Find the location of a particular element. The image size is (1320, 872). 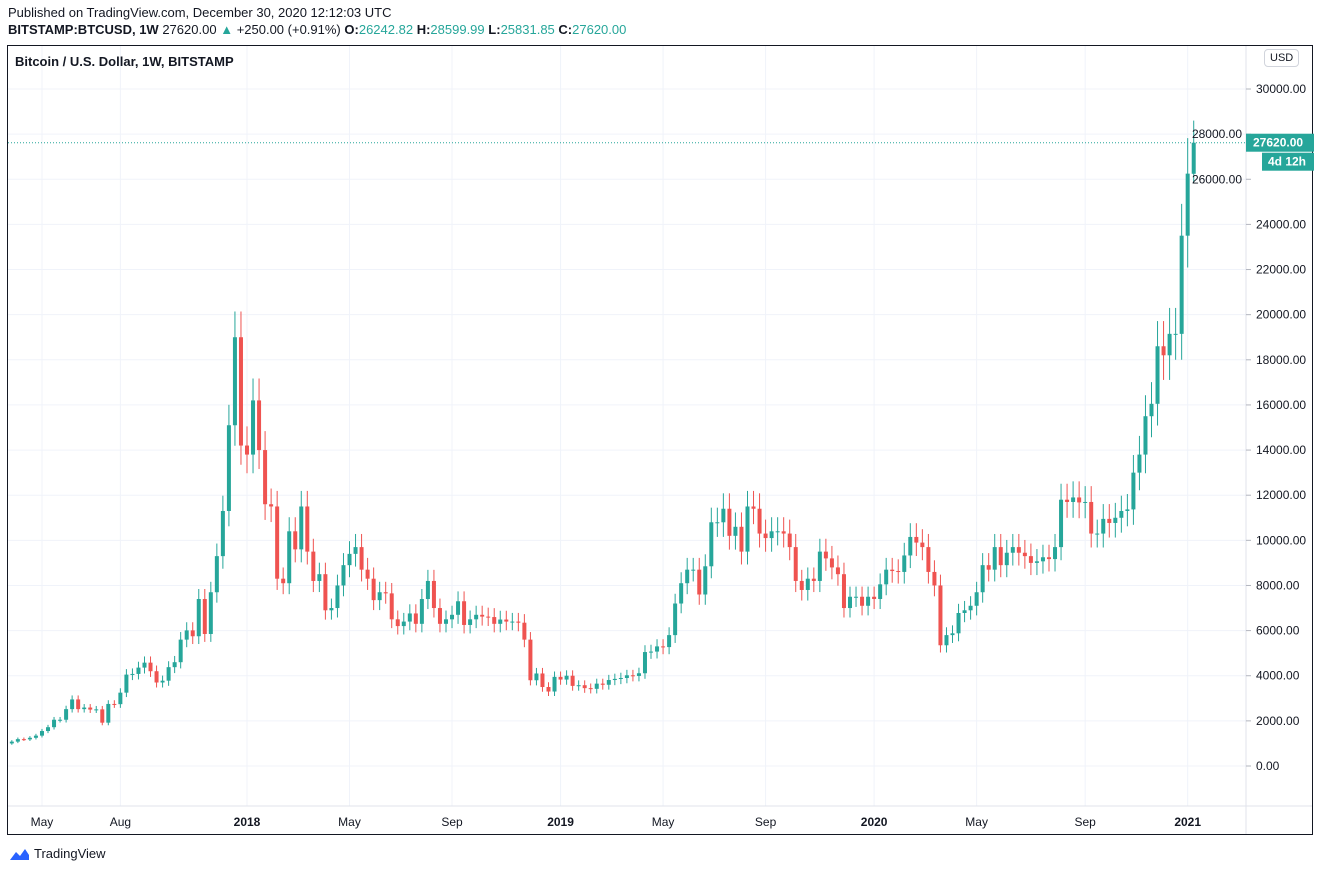

currency-button: USD is located at coordinates (1282, 58).